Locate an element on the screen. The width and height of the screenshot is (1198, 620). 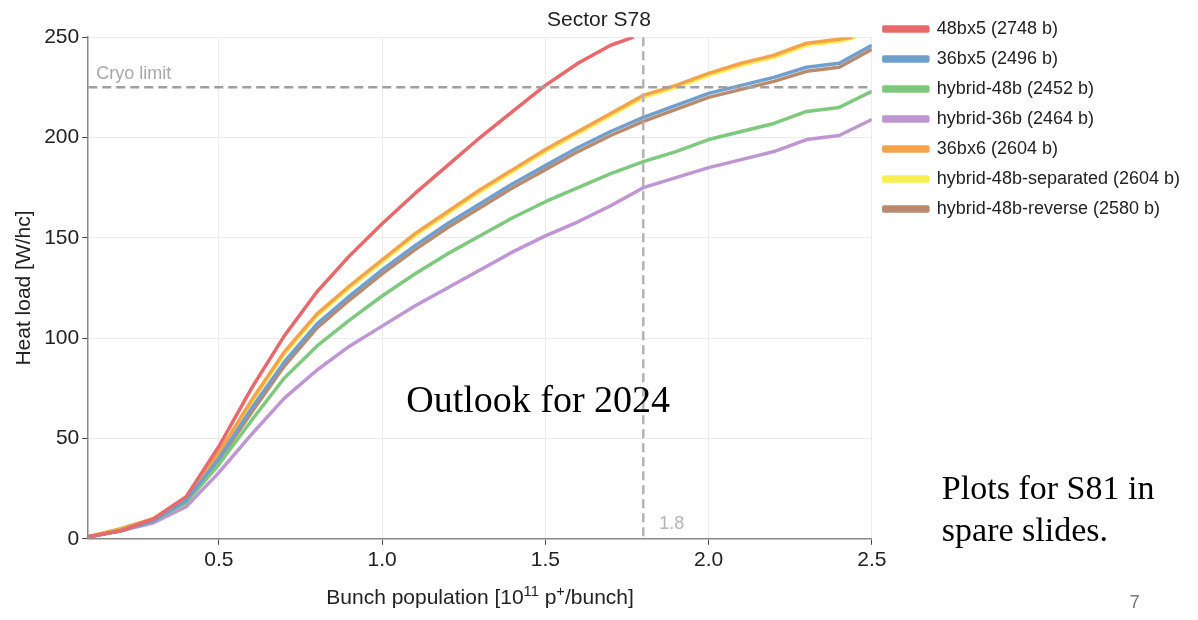
x-tick-label: 0.5 is located at coordinates (219, 559).